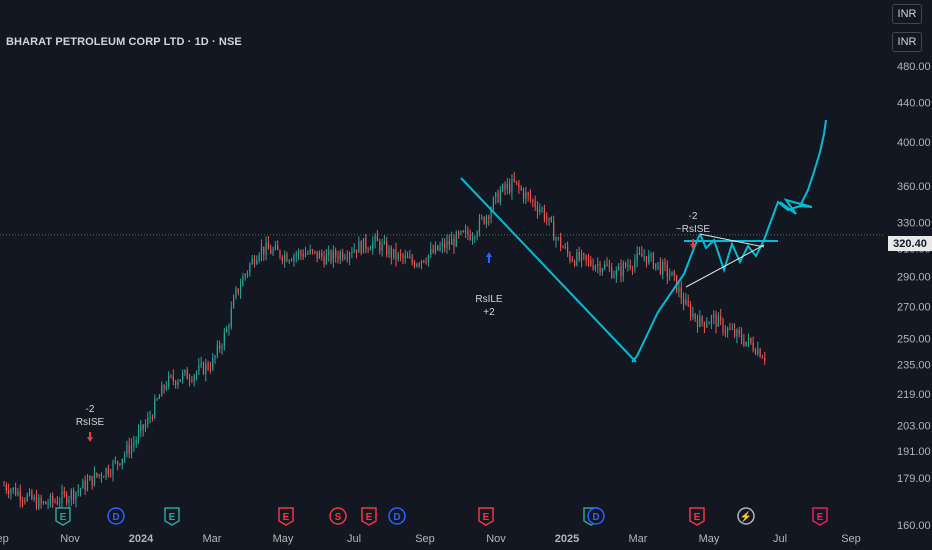  I want to click on event-markers: EDEESEDEEDE⚡E, so click(441, 516).